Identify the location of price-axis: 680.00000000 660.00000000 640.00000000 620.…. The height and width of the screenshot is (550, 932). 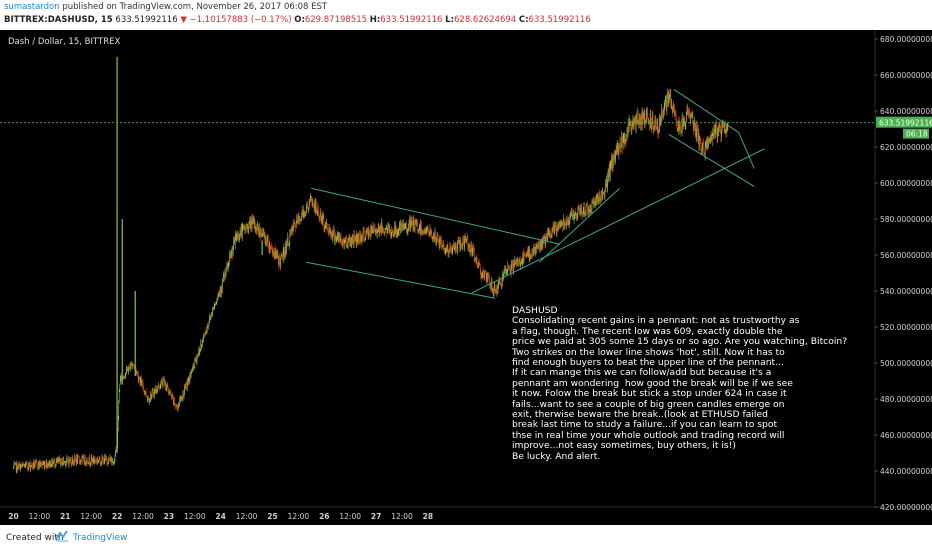
(903, 273).